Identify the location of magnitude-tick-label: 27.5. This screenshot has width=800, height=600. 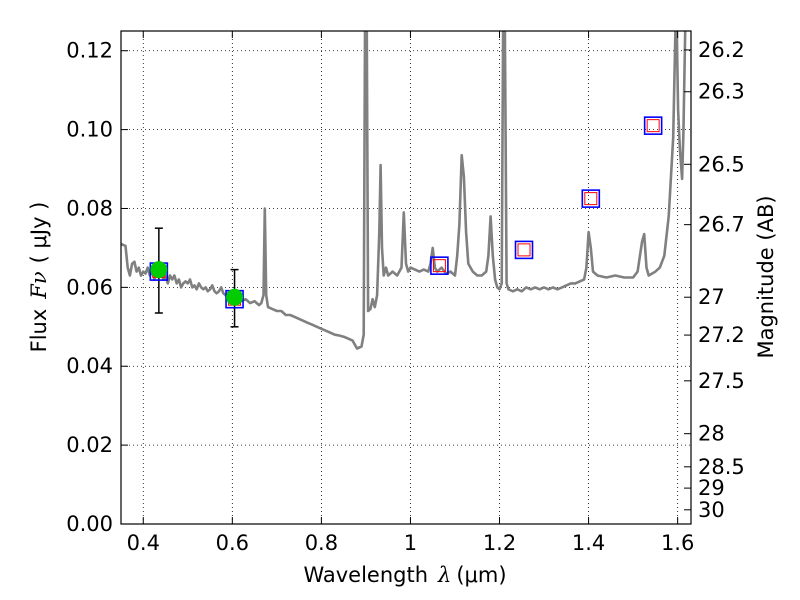
(721, 381).